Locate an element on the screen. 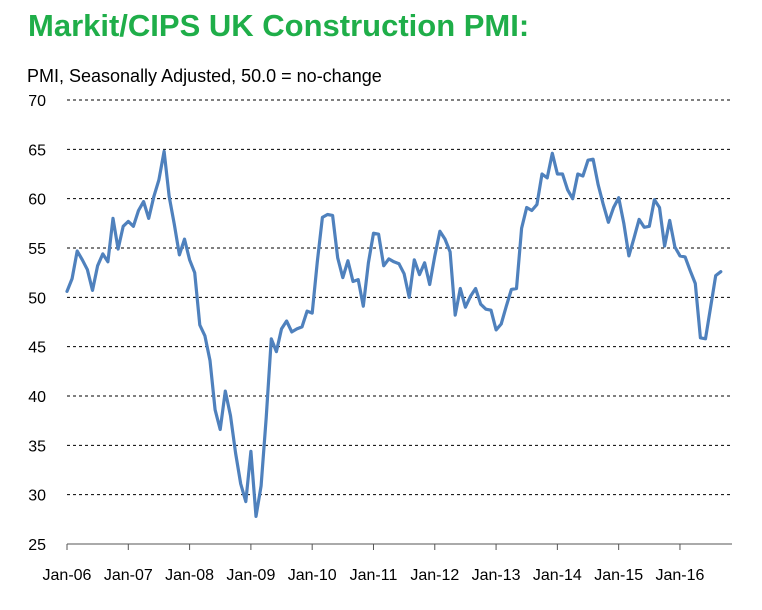 The height and width of the screenshot is (610, 762). x-tick-label: Jan-11 is located at coordinates (374, 575).